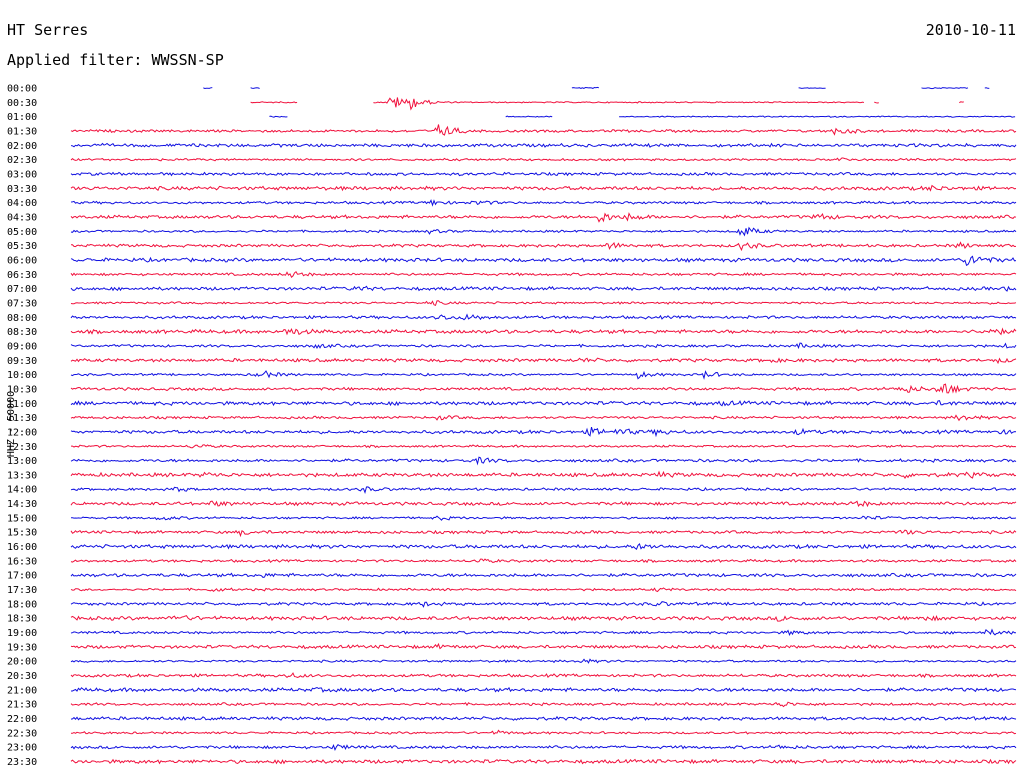  Describe the element at coordinates (22, 762) in the screenshot. I see `hour-label: 23:30` at that location.